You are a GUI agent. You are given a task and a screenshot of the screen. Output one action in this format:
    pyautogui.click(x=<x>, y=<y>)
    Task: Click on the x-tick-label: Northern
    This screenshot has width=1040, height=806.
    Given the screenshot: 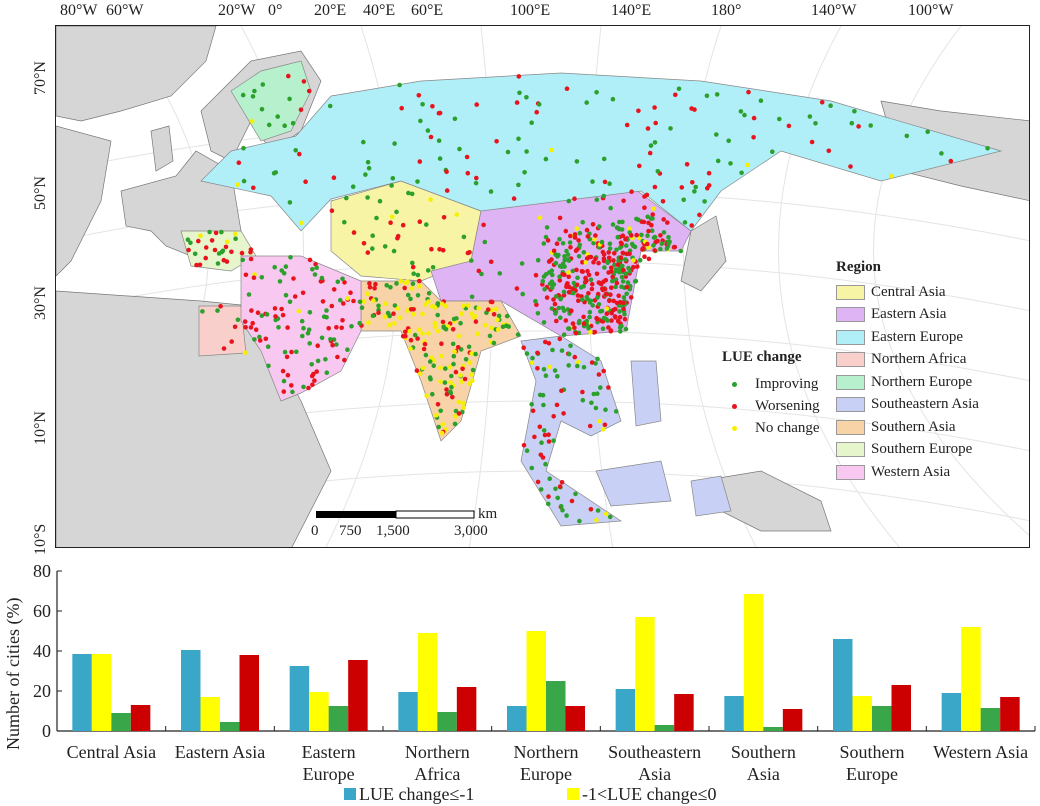 What is the action you would take?
    pyautogui.click(x=437, y=752)
    